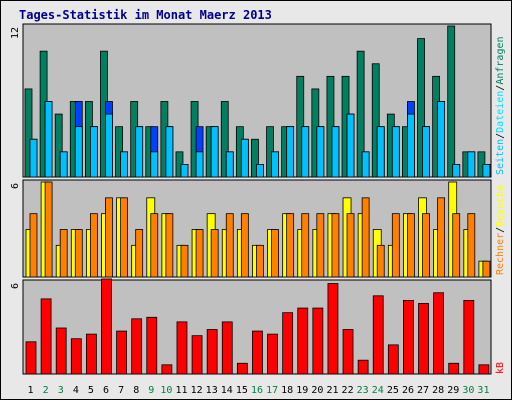 This screenshot has width=512, height=400. I want to click on visits-legend: Rechner/Besuche, so click(500, 230).